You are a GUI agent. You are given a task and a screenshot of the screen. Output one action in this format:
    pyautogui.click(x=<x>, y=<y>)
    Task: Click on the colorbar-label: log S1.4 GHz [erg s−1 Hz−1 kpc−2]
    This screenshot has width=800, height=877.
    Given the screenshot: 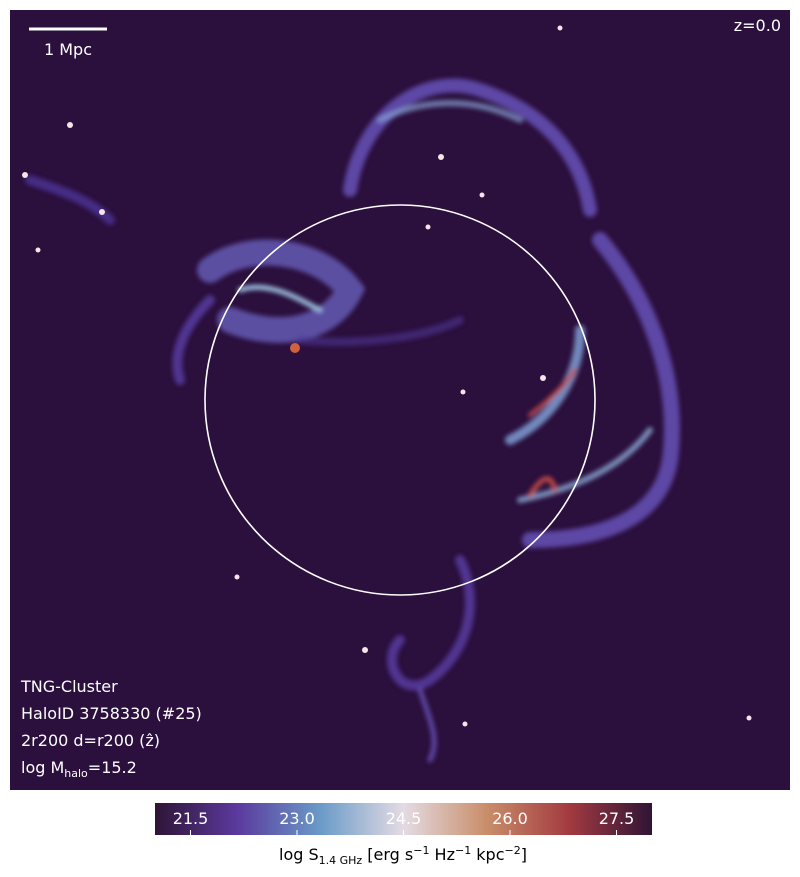 What is the action you would take?
    pyautogui.click(x=403, y=855)
    